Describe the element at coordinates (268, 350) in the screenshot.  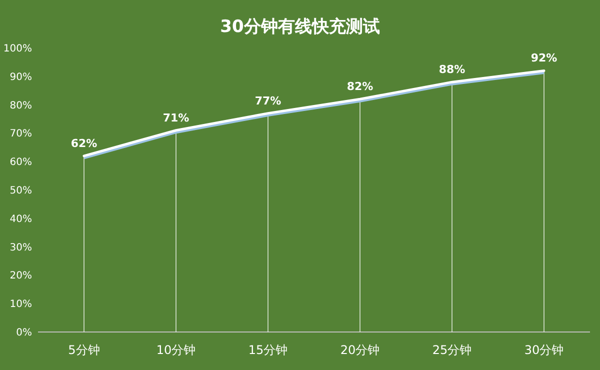
I see `x-tick-label: 15分钟` at that location.